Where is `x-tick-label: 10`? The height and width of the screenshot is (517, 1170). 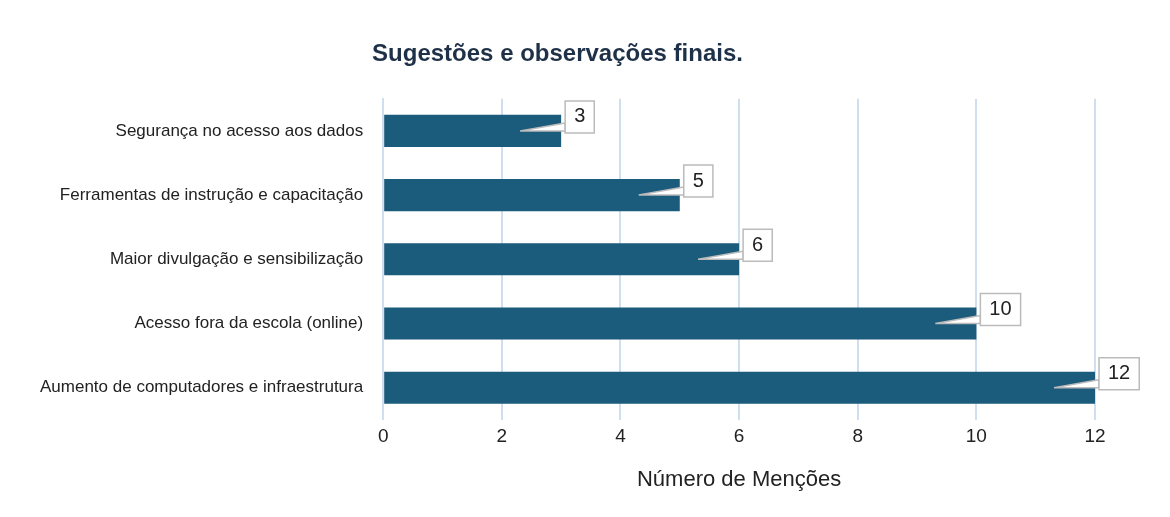 x-tick-label: 10 is located at coordinates (976, 436).